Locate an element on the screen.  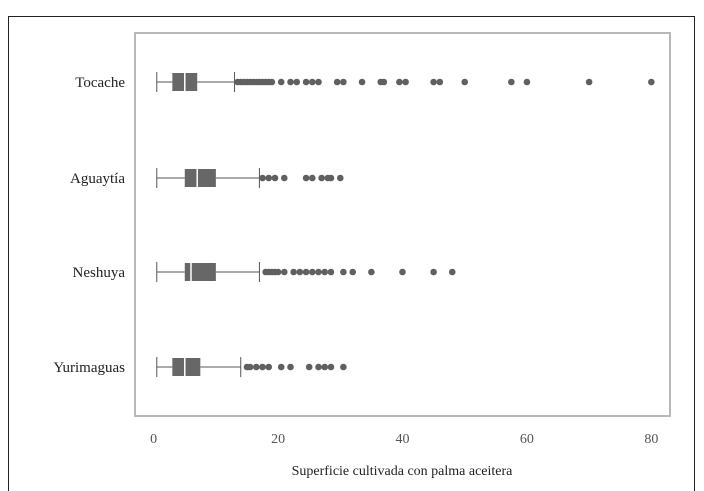
category-label-neshuya: Neshuya is located at coordinates (99, 273).